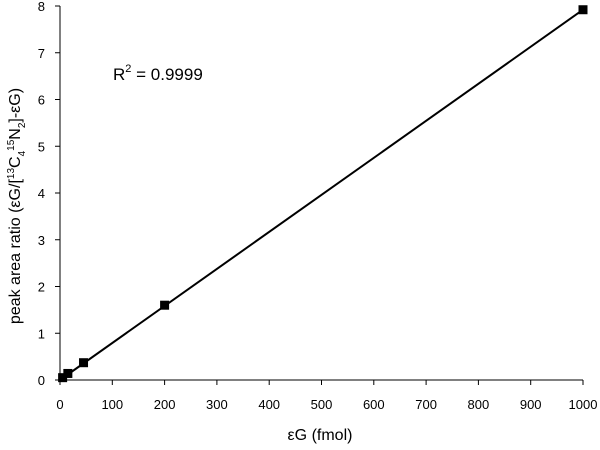 The width and height of the screenshot is (600, 450). Describe the element at coordinates (531, 404) in the screenshot. I see `x-tick-label: 900` at that location.